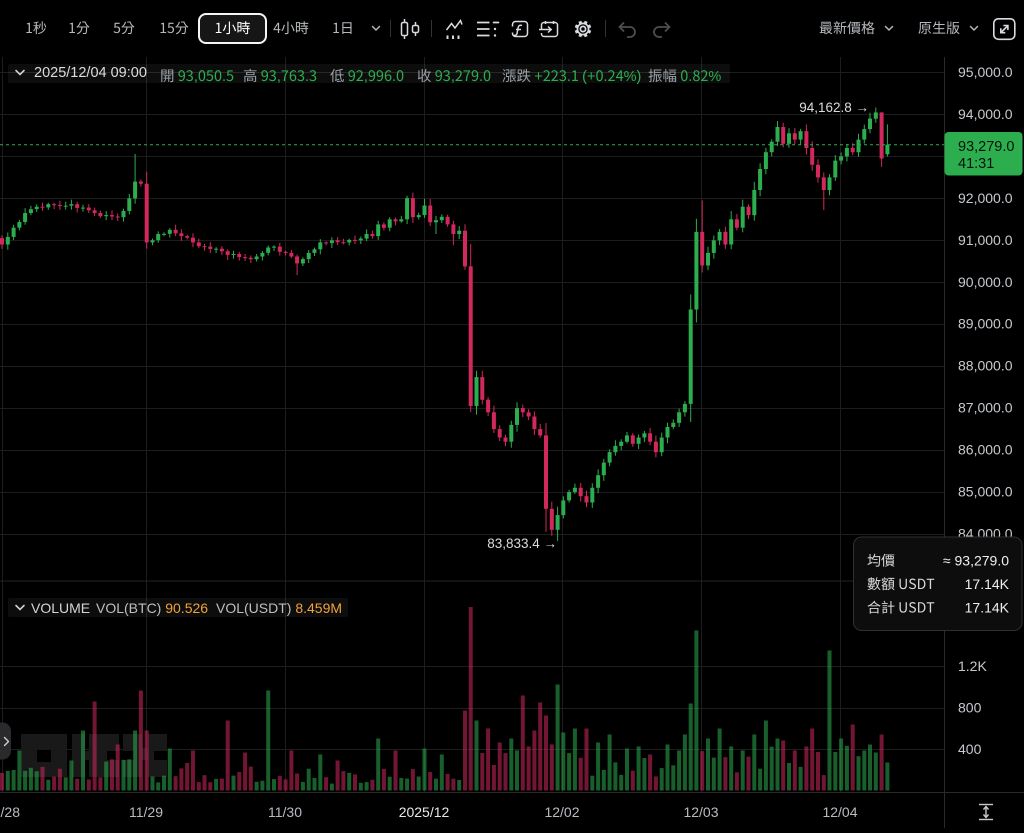 The image size is (1024, 833). Describe the element at coordinates (10, 812) in the screenshot. I see `svg-text: 11/28` at that location.